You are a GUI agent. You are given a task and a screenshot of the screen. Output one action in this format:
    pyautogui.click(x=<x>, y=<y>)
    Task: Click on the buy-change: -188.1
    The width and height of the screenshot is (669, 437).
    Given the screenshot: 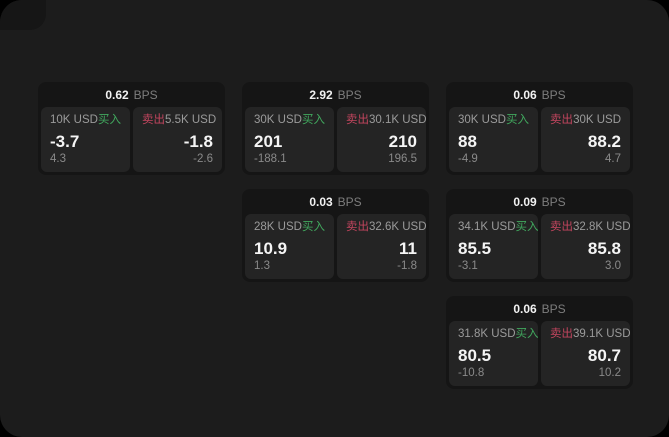 What is the action you would take?
    pyautogui.click(x=270, y=158)
    